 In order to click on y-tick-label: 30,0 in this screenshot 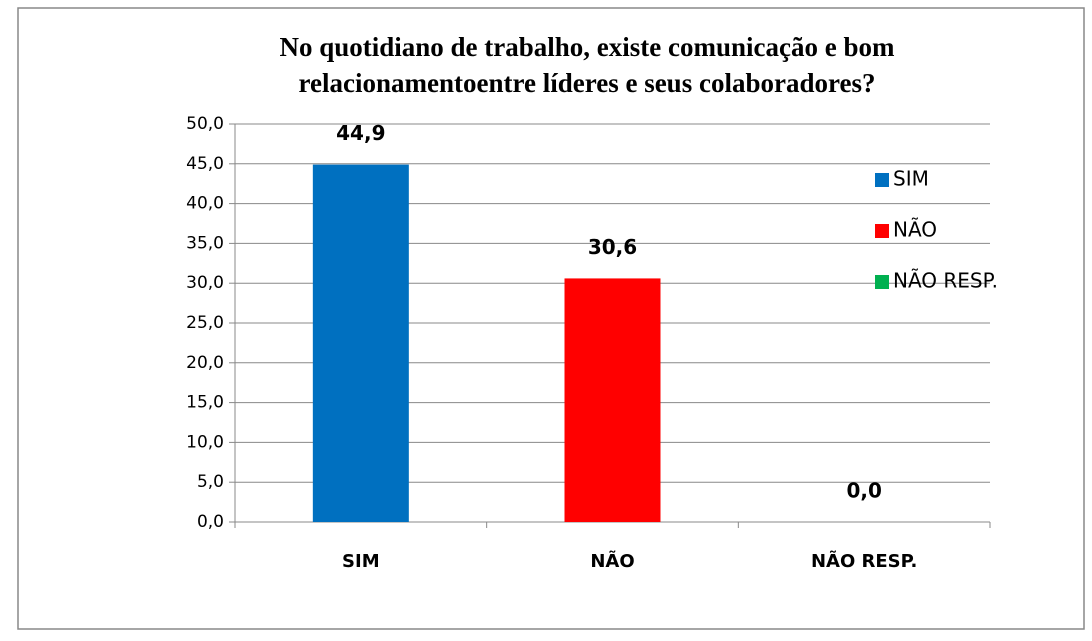, I will do `click(205, 283)`.